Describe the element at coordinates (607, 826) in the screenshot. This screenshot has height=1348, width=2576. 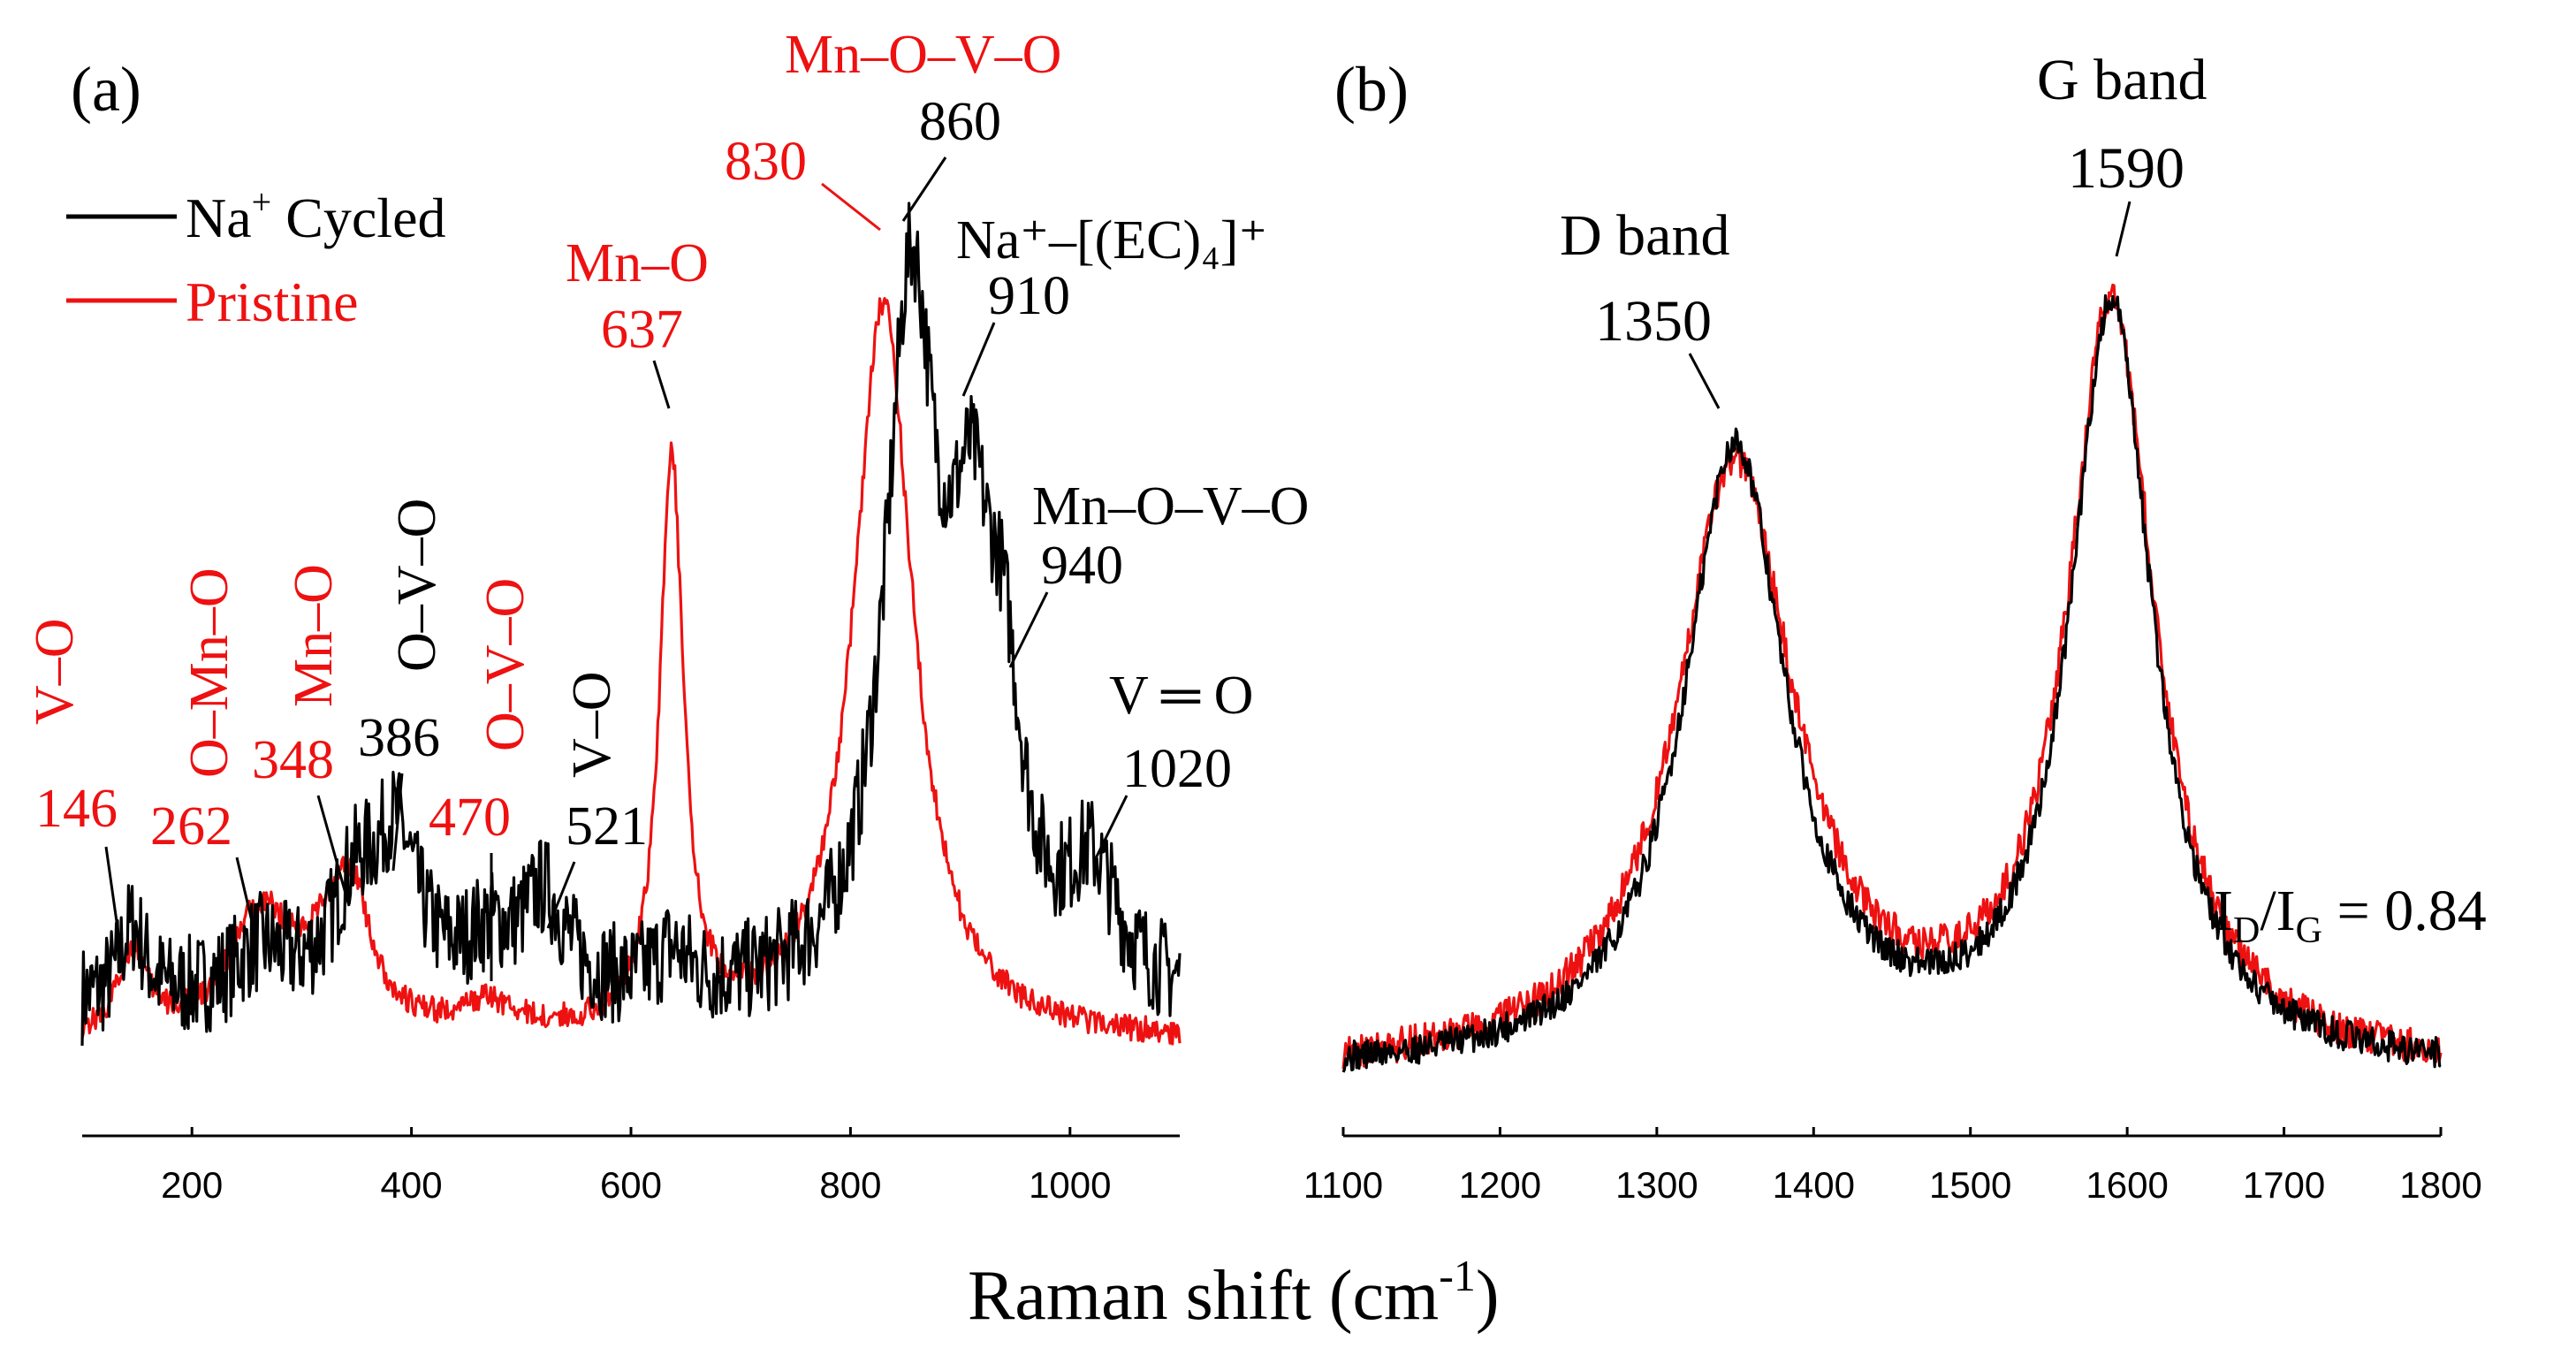
I see `annot-521-value: 521` at that location.